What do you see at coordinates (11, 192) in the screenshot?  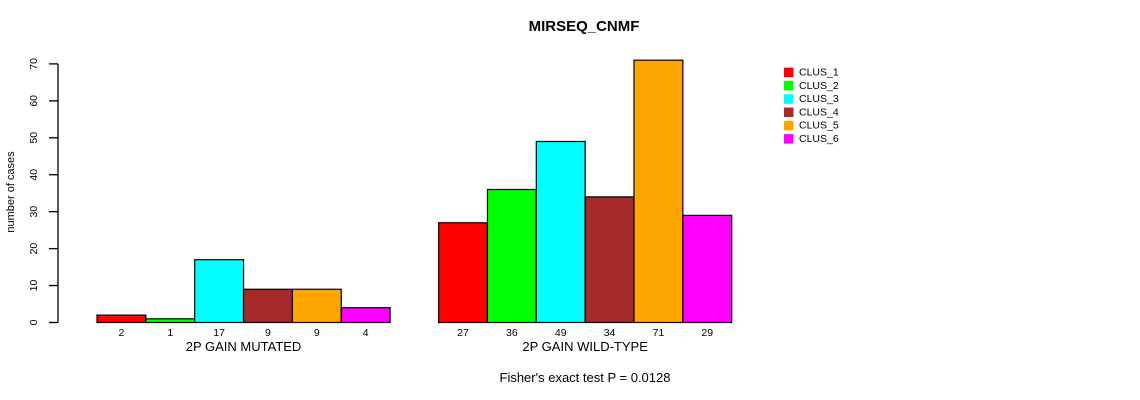 I see `y-axis-title: number of cases` at bounding box center [11, 192].